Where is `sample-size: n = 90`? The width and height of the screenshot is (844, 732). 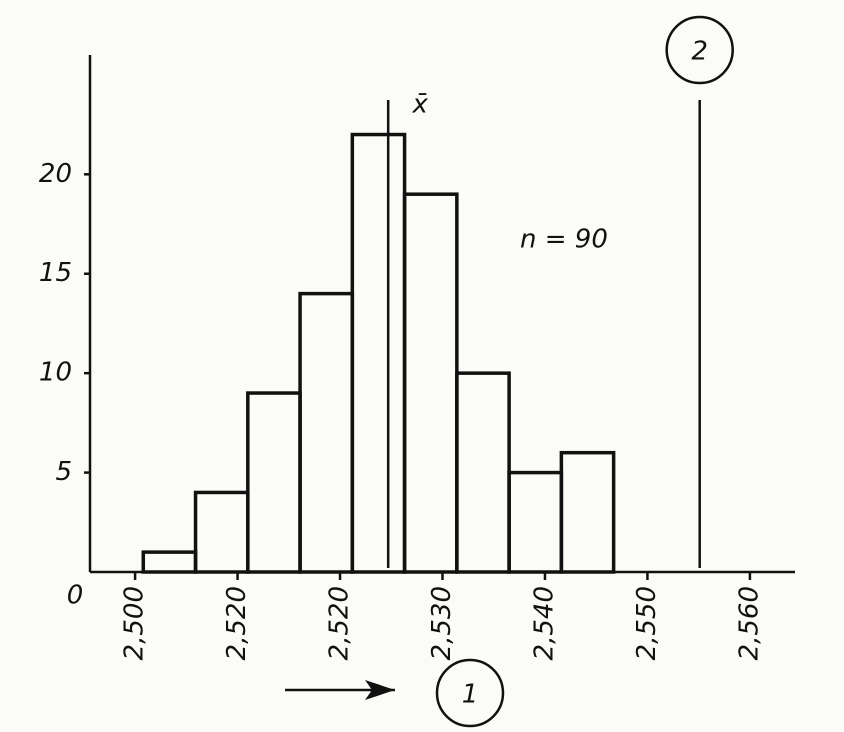
sample-size: n = 90 is located at coordinates (564, 240).